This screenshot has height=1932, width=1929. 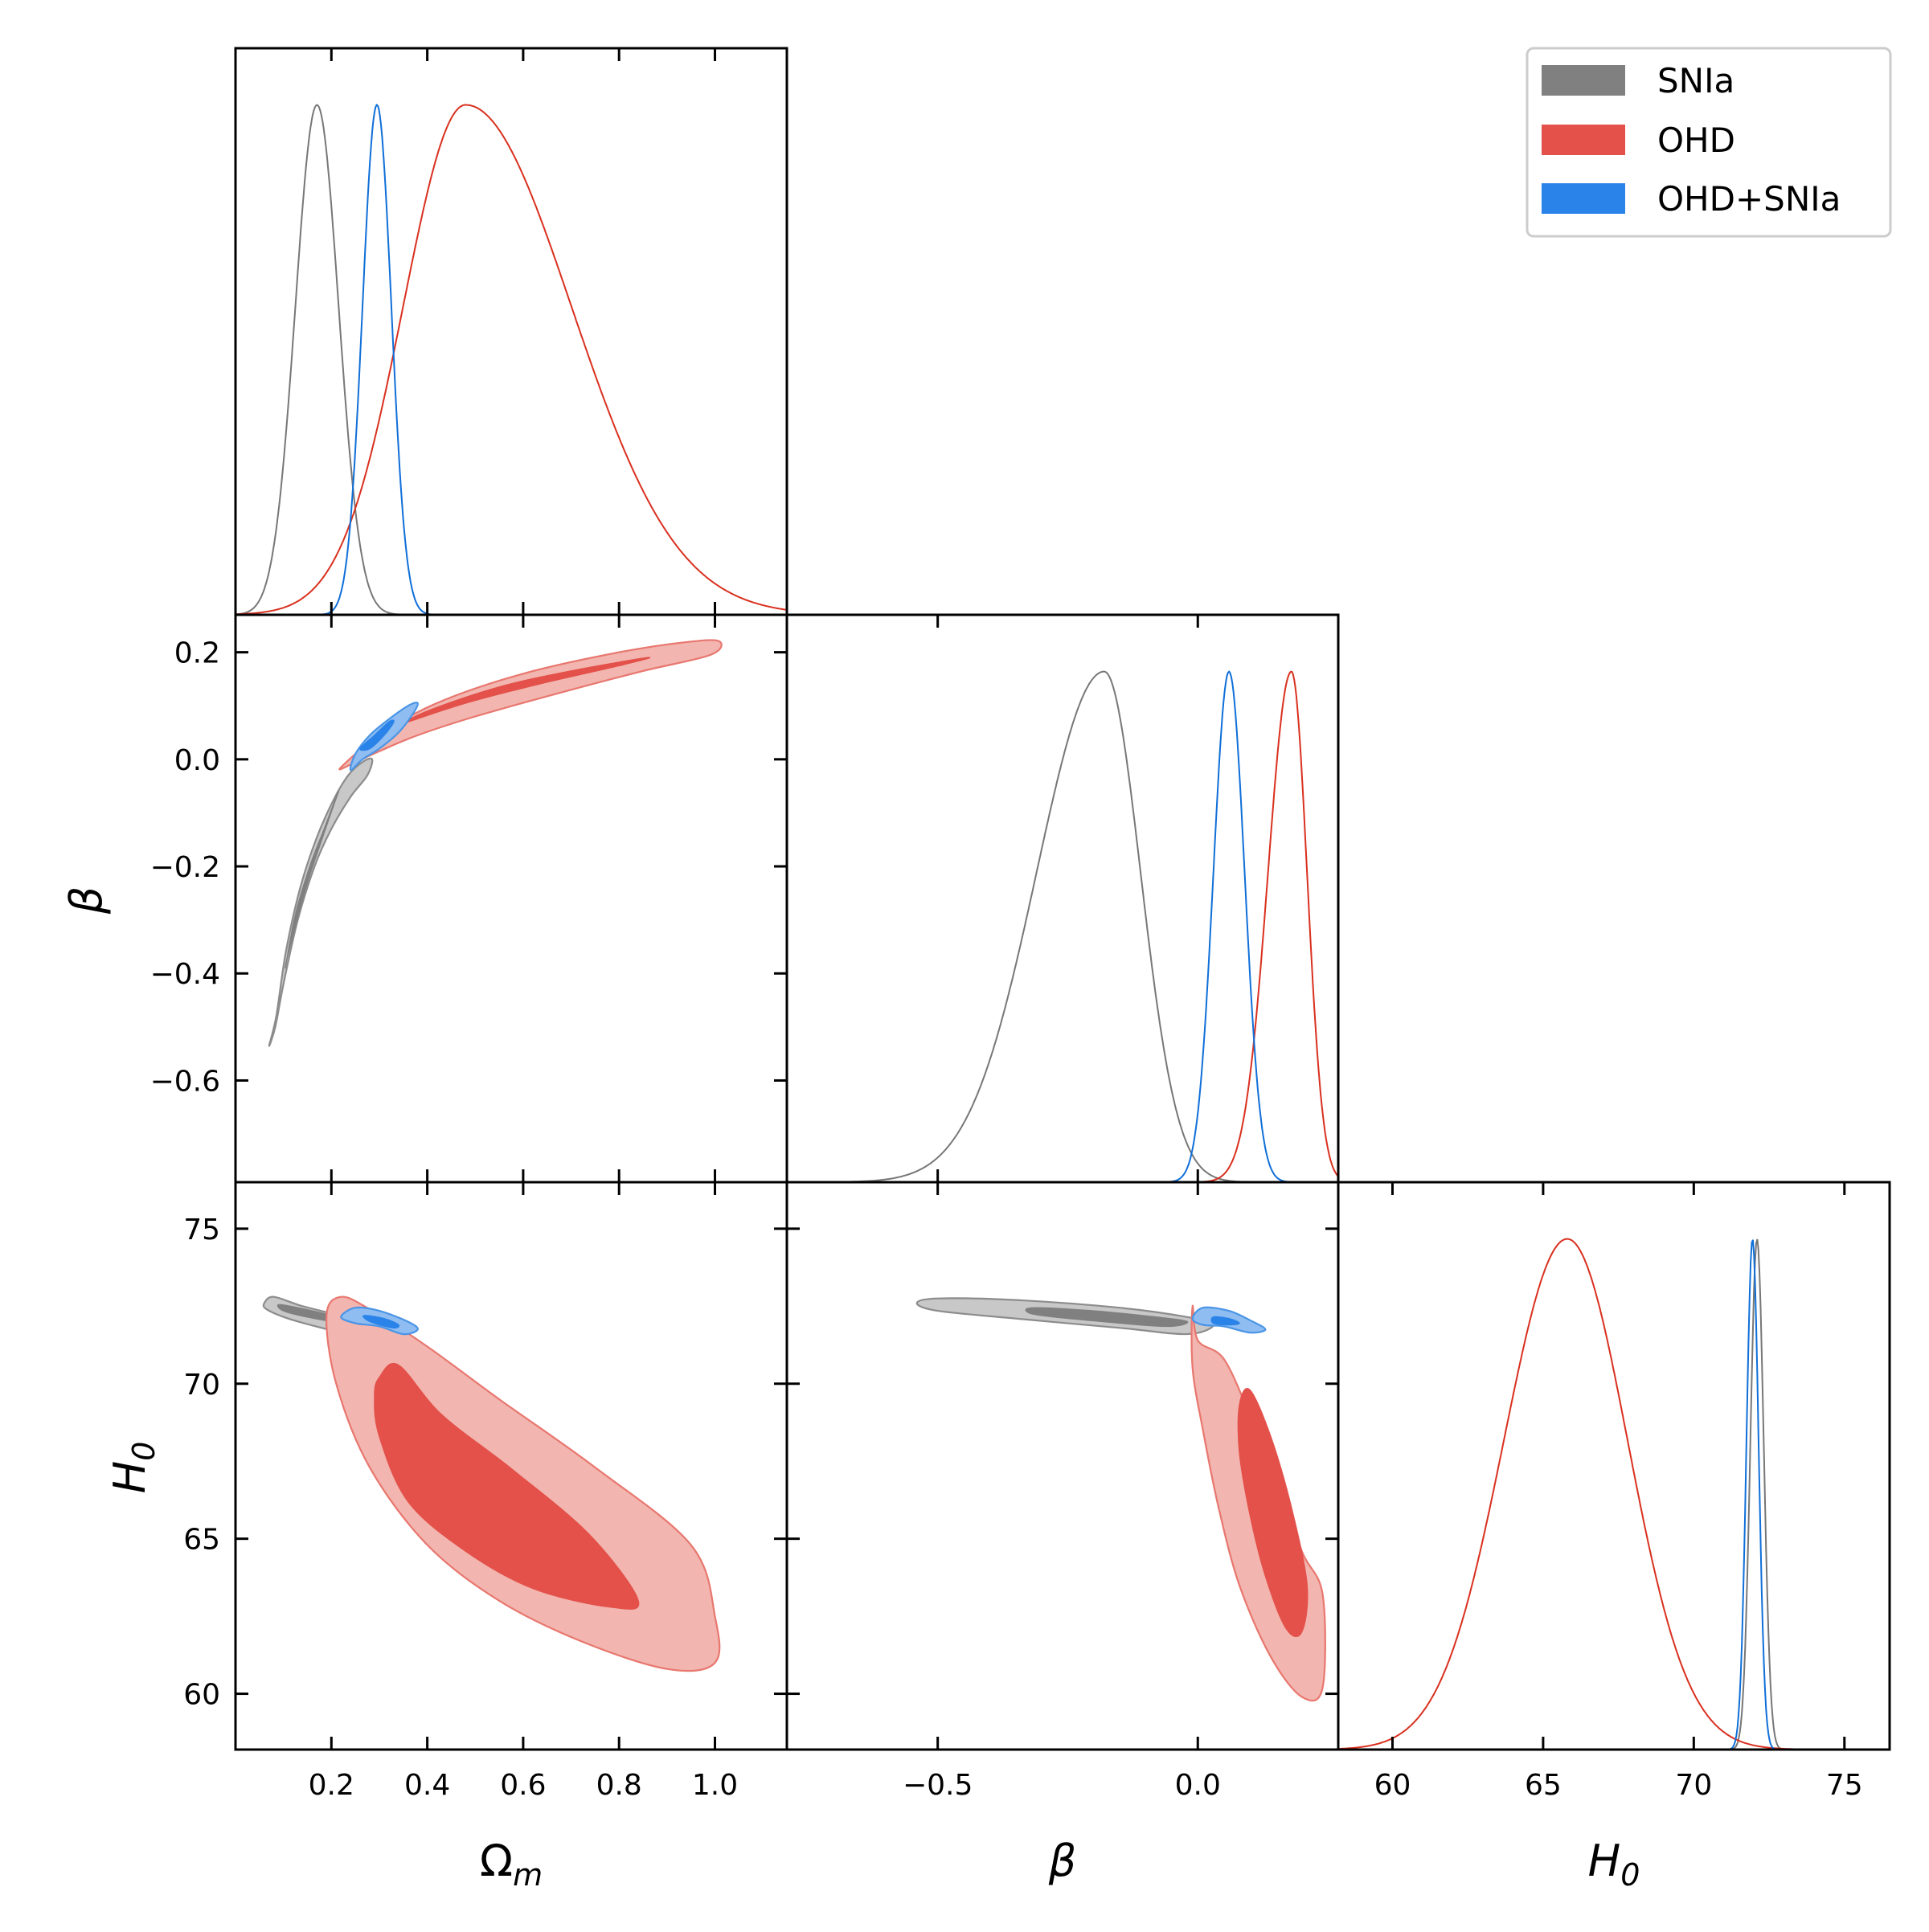 I want to click on contour-95-ohd-snia-om-beta, so click(x=384, y=737).